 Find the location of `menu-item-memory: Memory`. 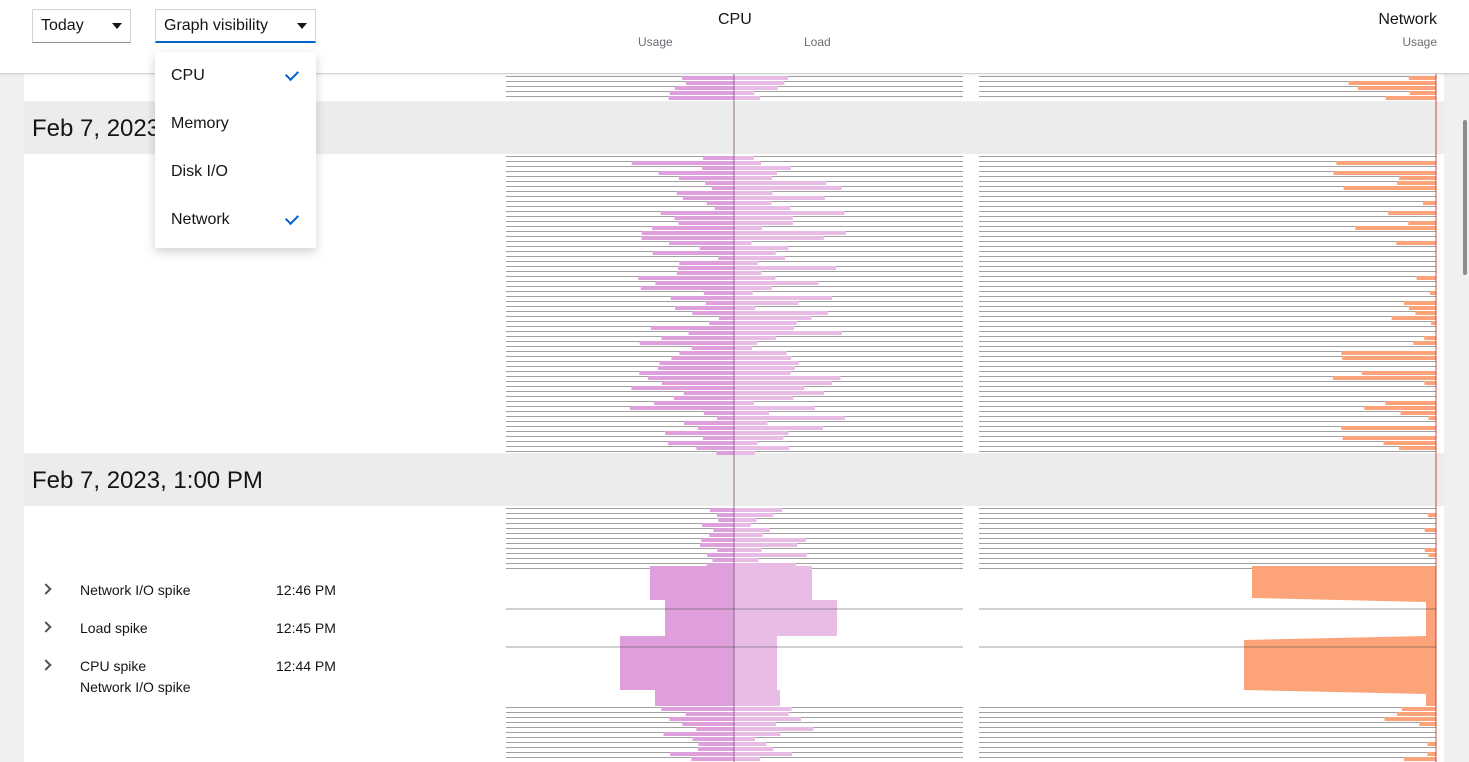

menu-item-memory: Memory is located at coordinates (235, 124).